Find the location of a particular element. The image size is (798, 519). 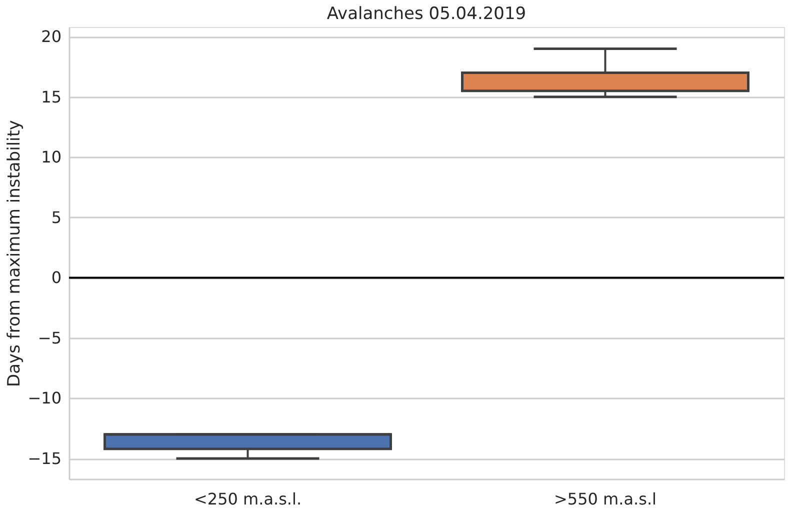

y-axis-title: Days from maximum instability is located at coordinates (14, 253).